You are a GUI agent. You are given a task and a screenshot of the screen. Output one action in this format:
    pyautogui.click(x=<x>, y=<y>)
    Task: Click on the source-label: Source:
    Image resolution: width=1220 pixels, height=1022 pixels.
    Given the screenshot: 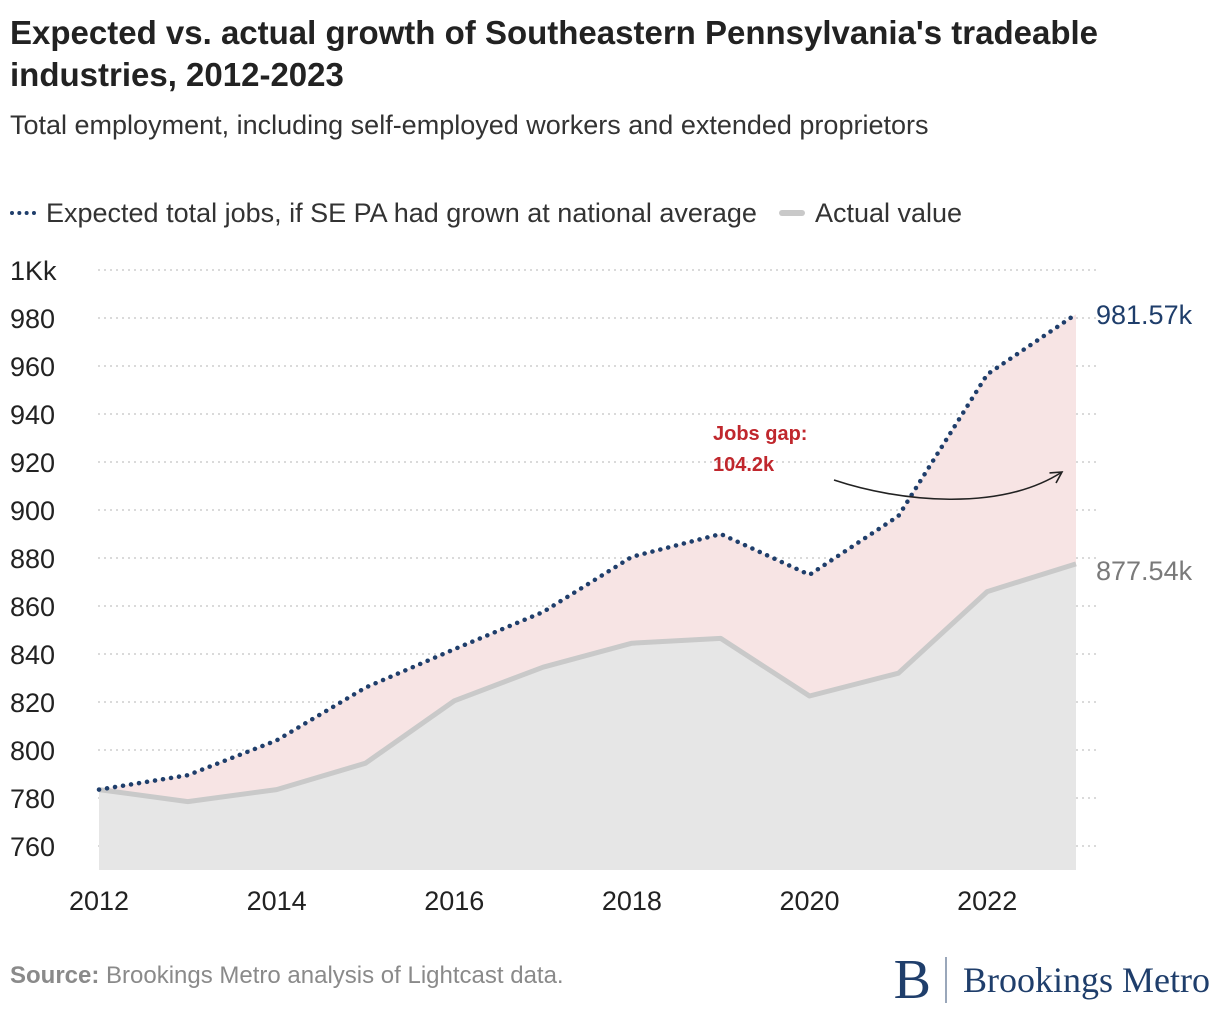 What is the action you would take?
    pyautogui.click(x=55, y=975)
    